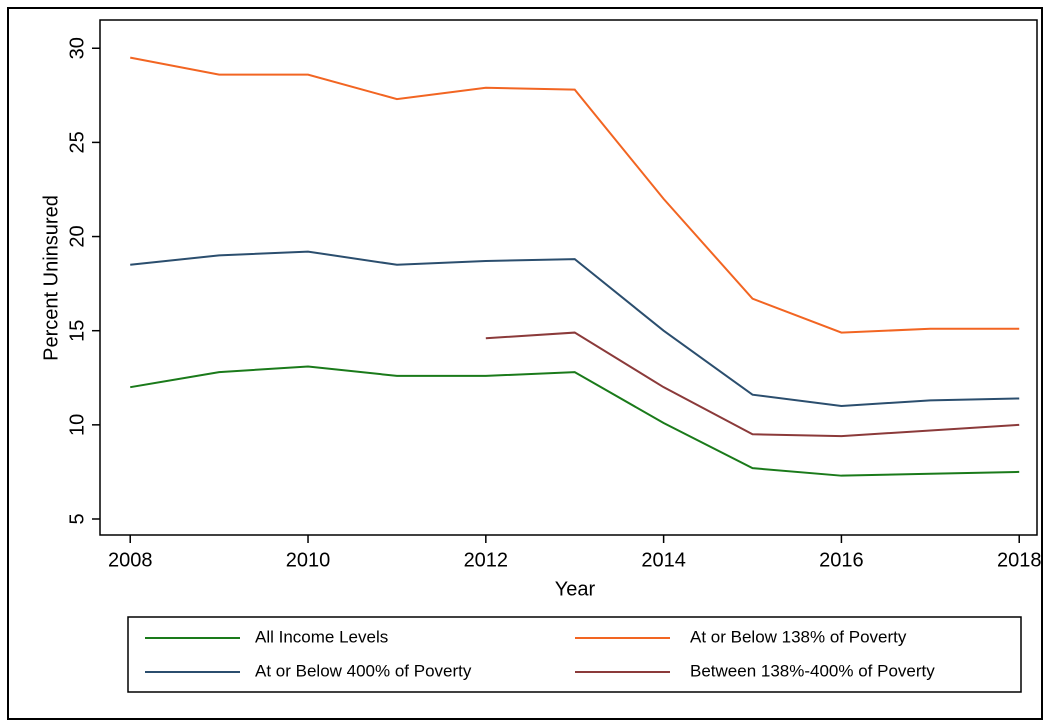 This screenshot has height=727, width=1050. I want to click on x-tick-label: 2016, so click(841, 560).